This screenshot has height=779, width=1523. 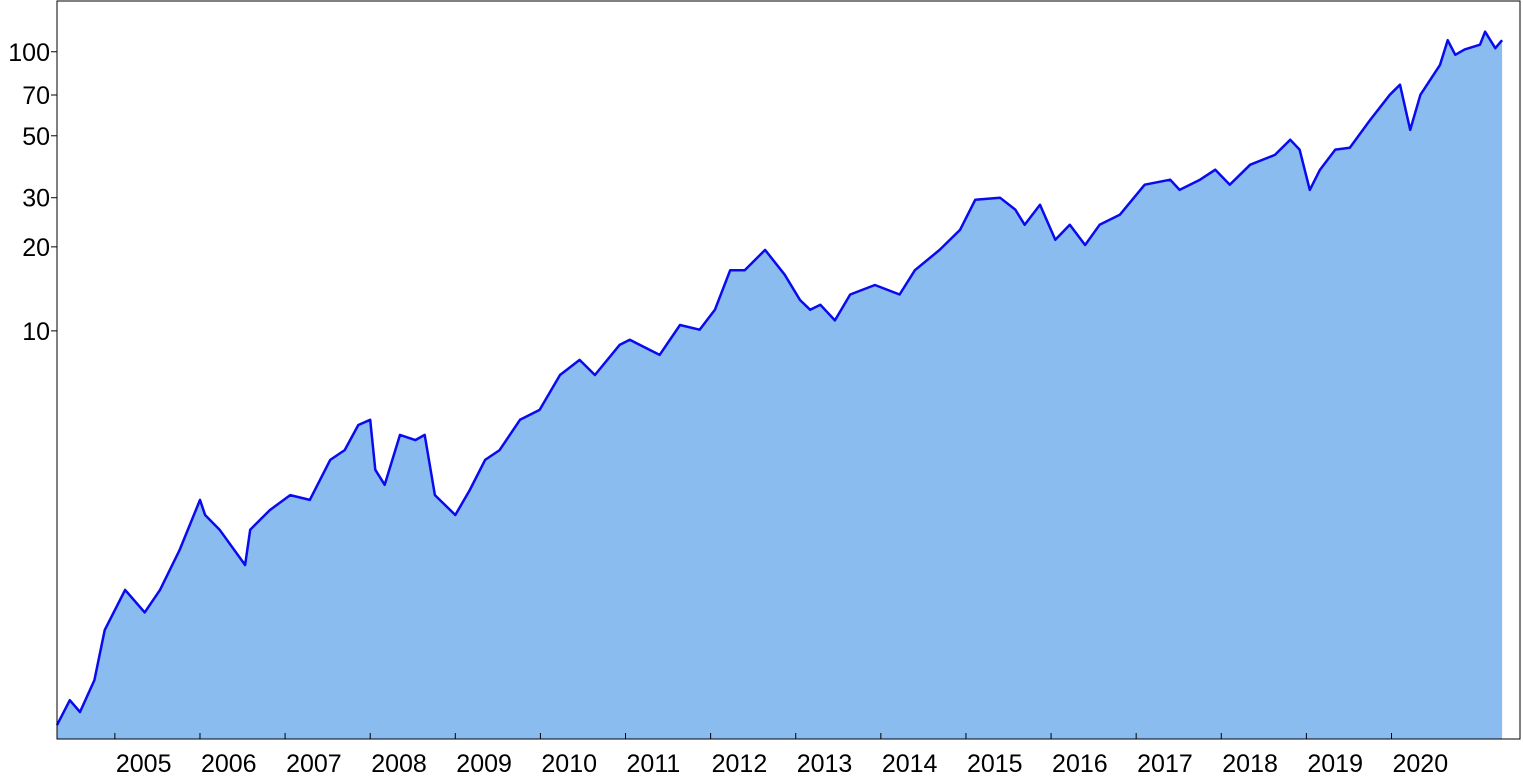 What do you see at coordinates (314, 764) in the screenshot?
I see `x-tick-label: 2007` at bounding box center [314, 764].